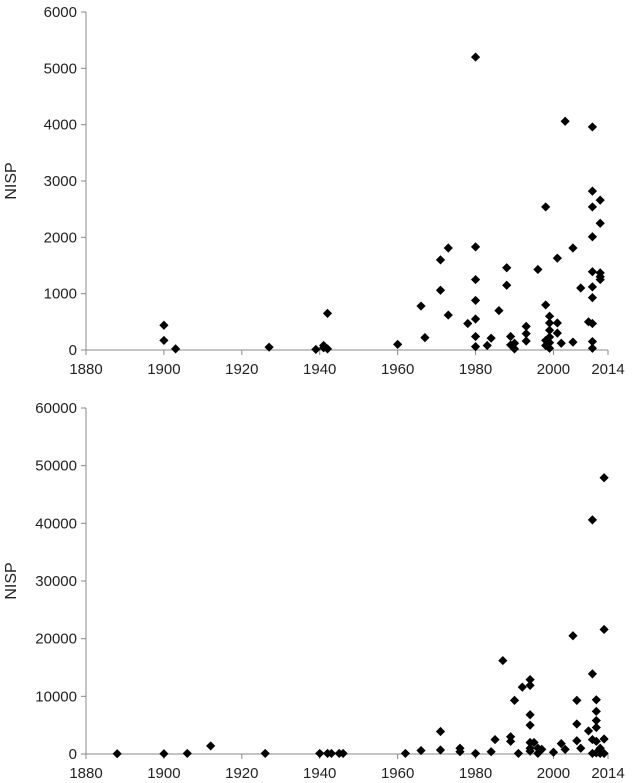 The width and height of the screenshot is (640, 783). What do you see at coordinates (319, 773) in the screenshot?
I see `x-tick-label: 1940` at bounding box center [319, 773].